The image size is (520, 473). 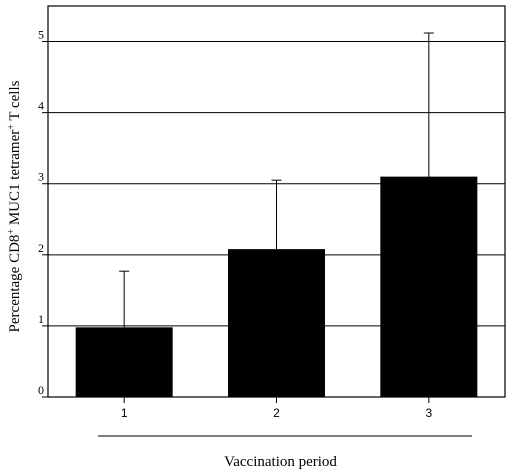 I want to click on y-tick-label-4: 4, so click(x=41, y=106).